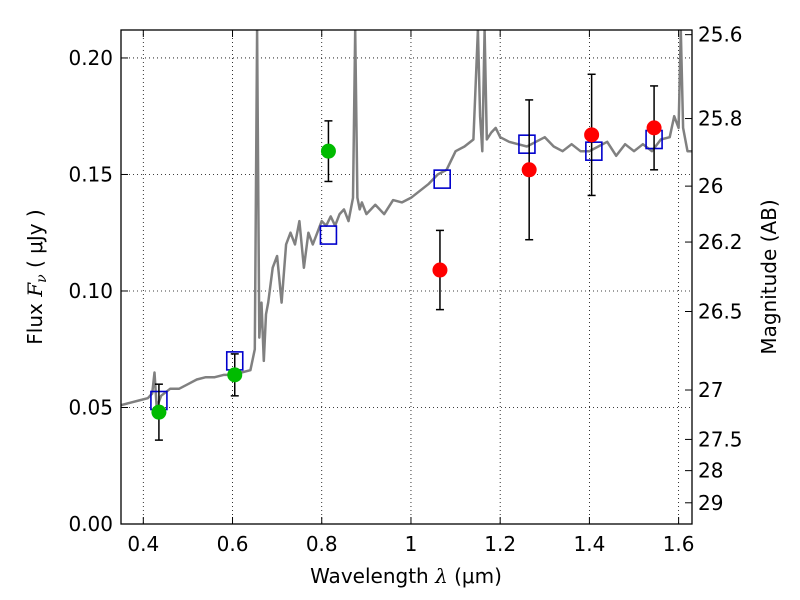 Image resolution: width=800 pixels, height=600 pixels. What do you see at coordinates (500, 544) in the screenshot?
I see `x-tick-label: 1.2` at bounding box center [500, 544].